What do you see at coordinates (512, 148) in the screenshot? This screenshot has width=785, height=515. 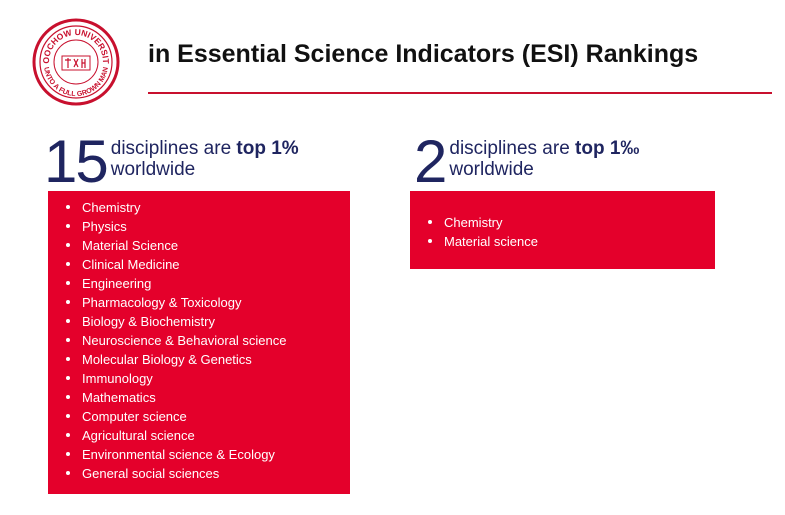 I see `top-1-permille-prefix: disciplines are` at bounding box center [512, 148].